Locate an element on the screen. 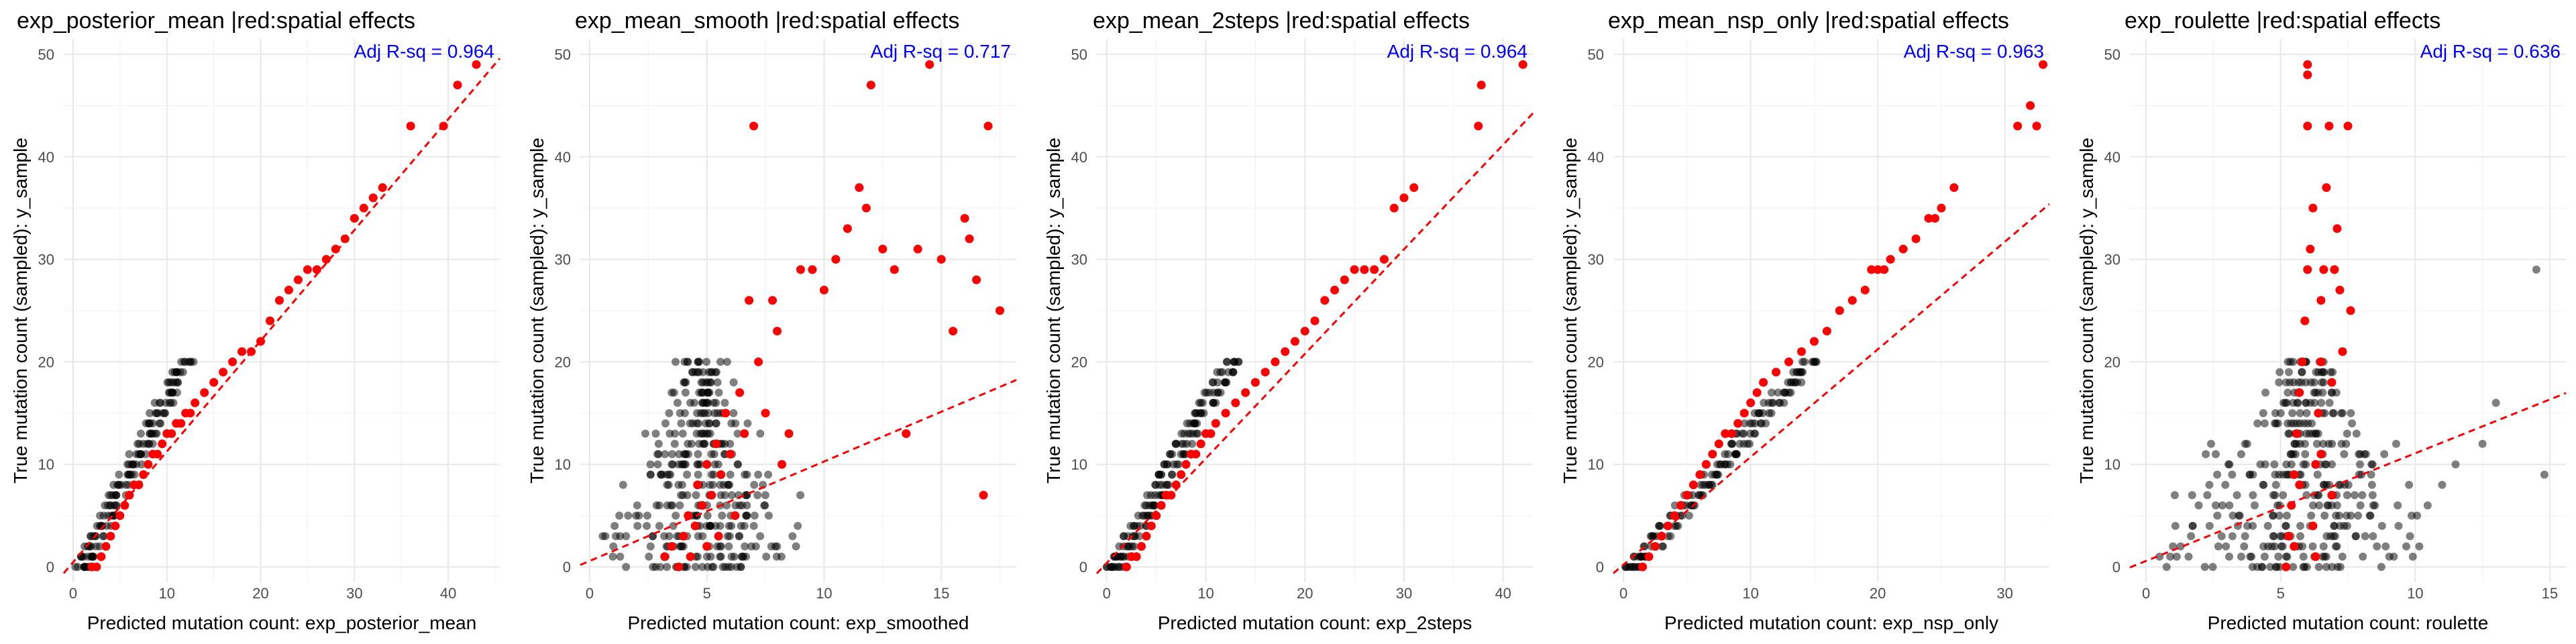  panel-title: exp_mean_2steps |red:spatial effects is located at coordinates (1281, 21).